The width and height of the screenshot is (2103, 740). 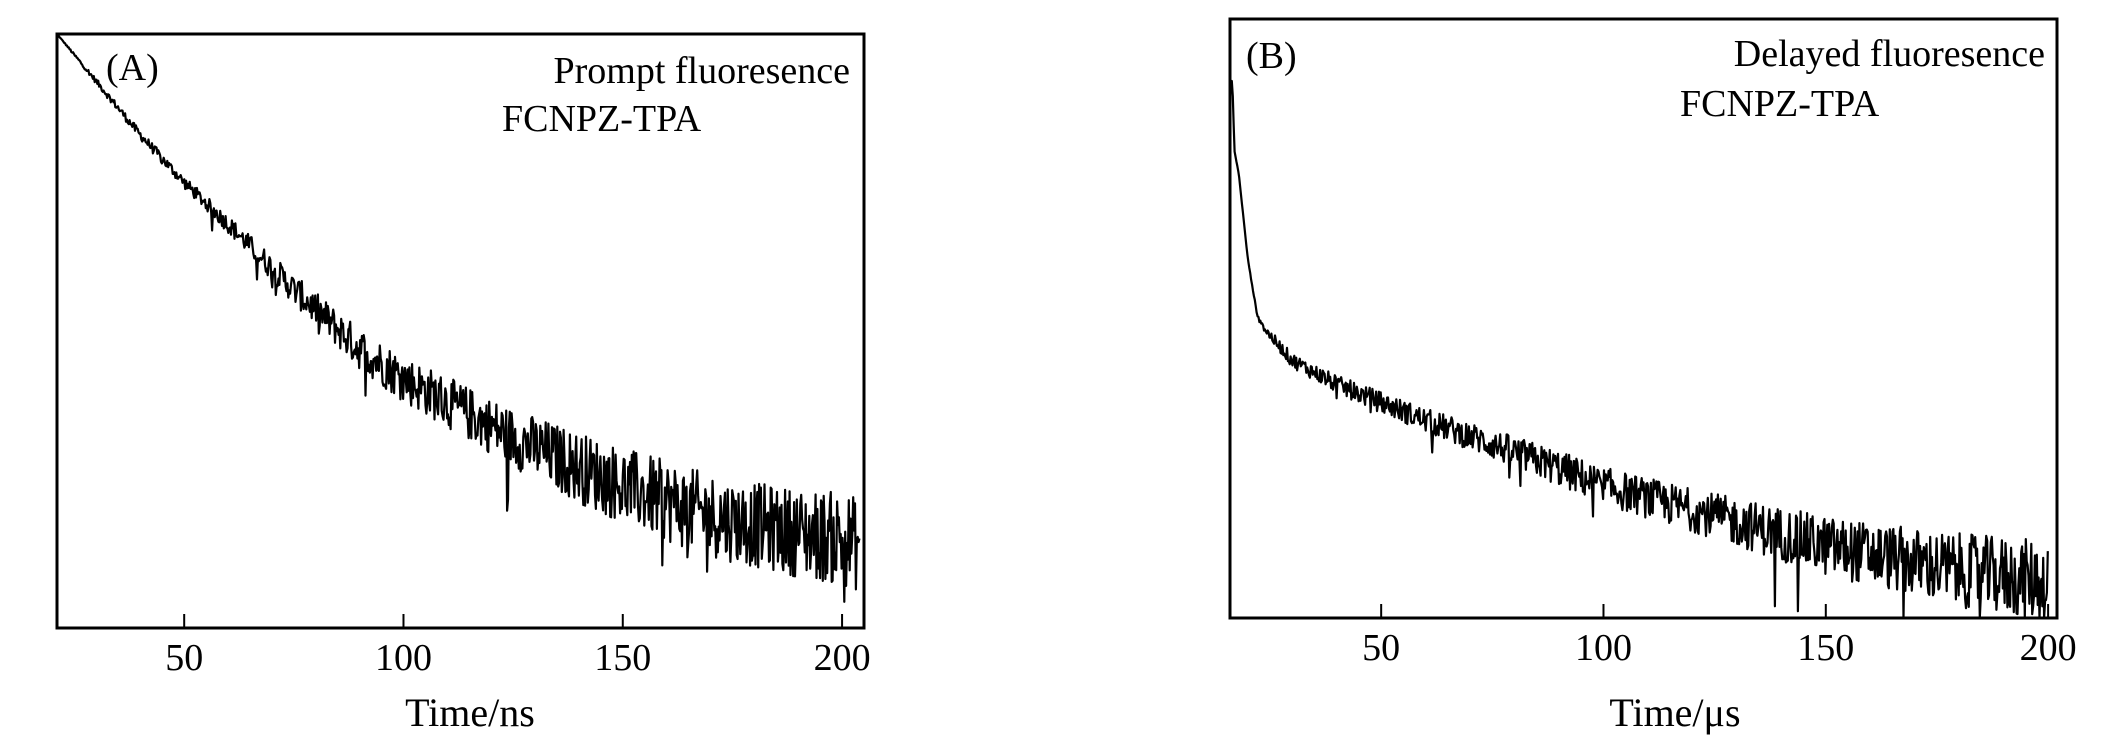 What do you see at coordinates (1780, 104) in the screenshot?
I see `annotation-b-line2: FCNPZ-TPA` at bounding box center [1780, 104].